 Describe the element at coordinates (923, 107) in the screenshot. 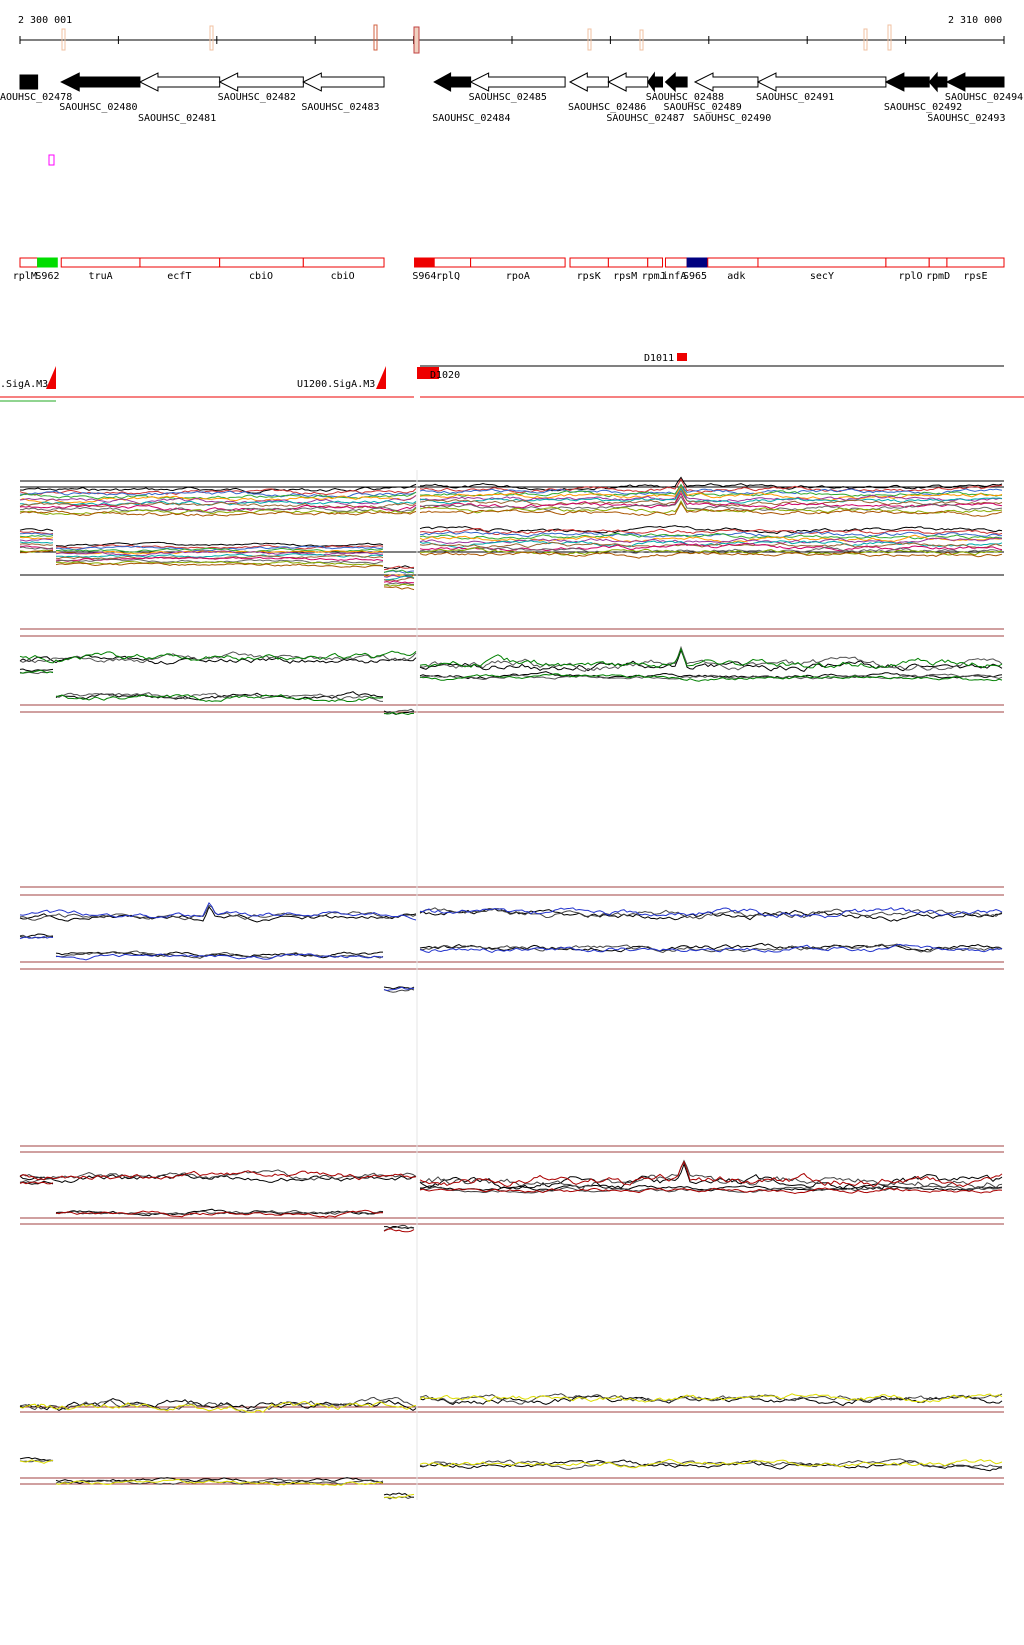

I see `gene-label: SAOUHSC_02492` at that location.